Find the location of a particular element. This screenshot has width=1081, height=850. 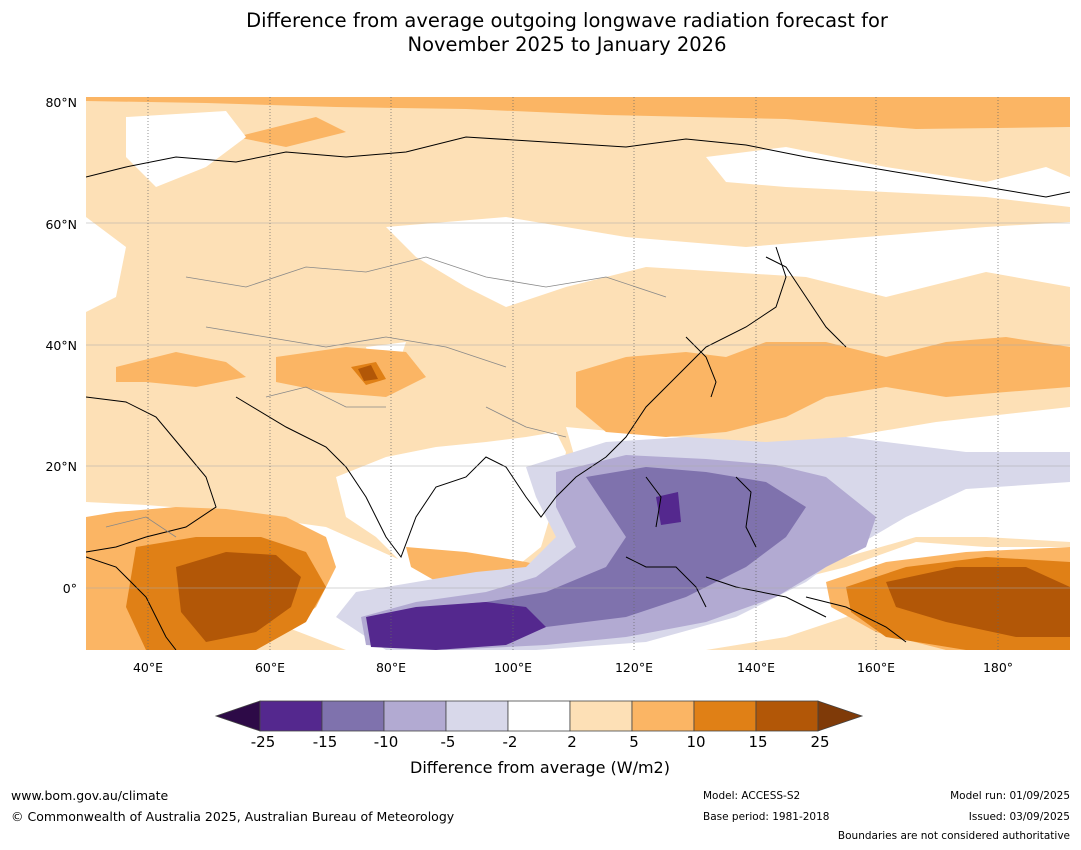

colorbar-tick: 2 is located at coordinates (572, 742).